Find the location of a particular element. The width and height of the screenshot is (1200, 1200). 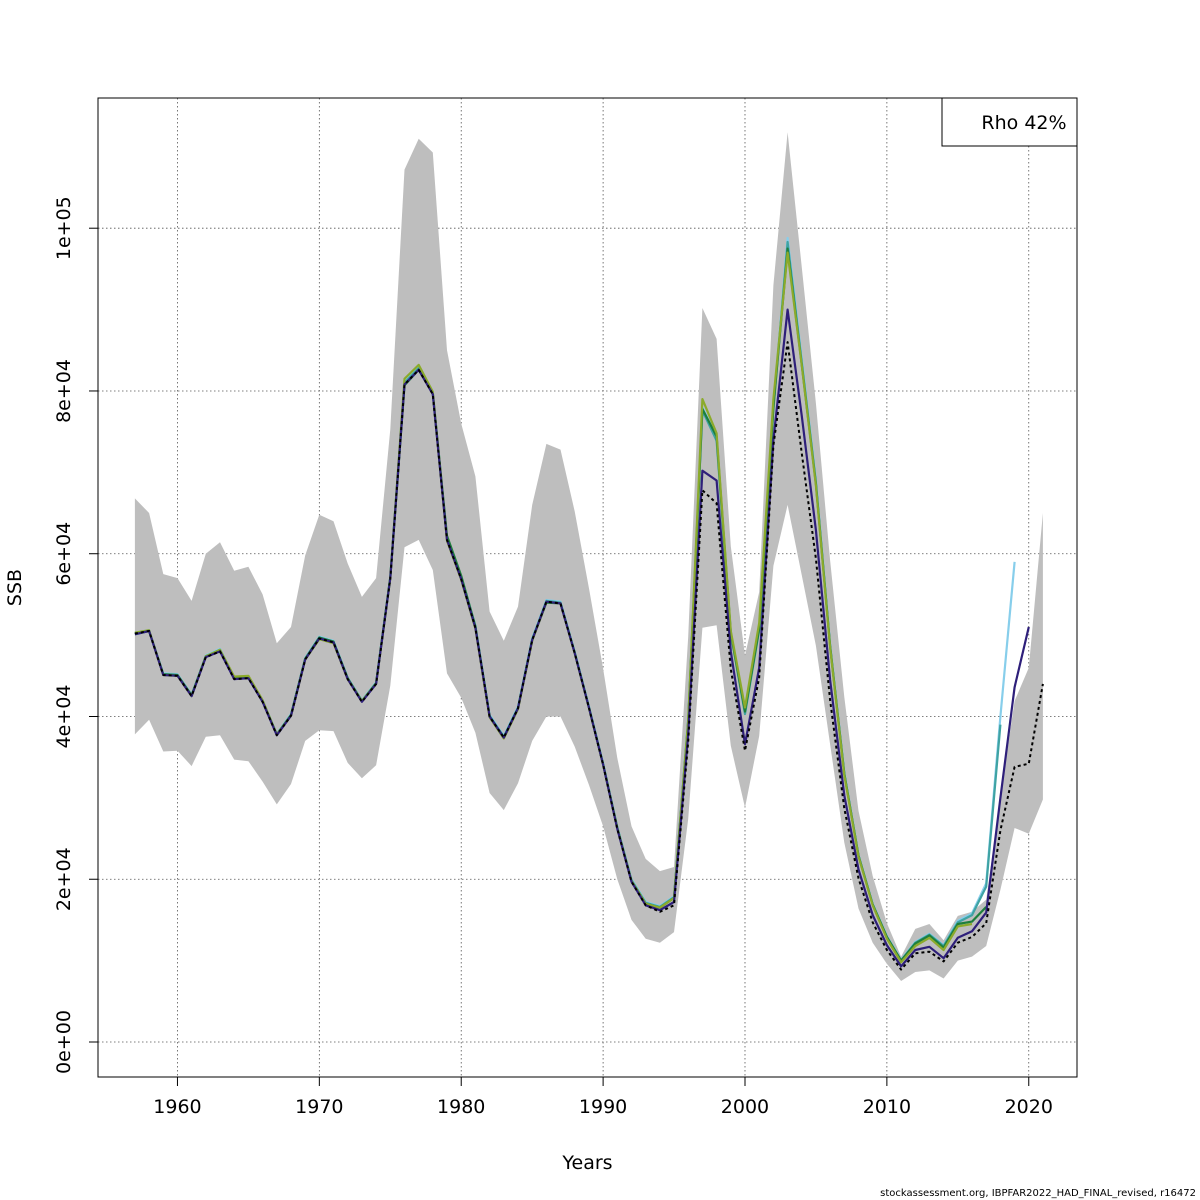

legend-rho-text: Rho 42% is located at coordinates (1023, 123).